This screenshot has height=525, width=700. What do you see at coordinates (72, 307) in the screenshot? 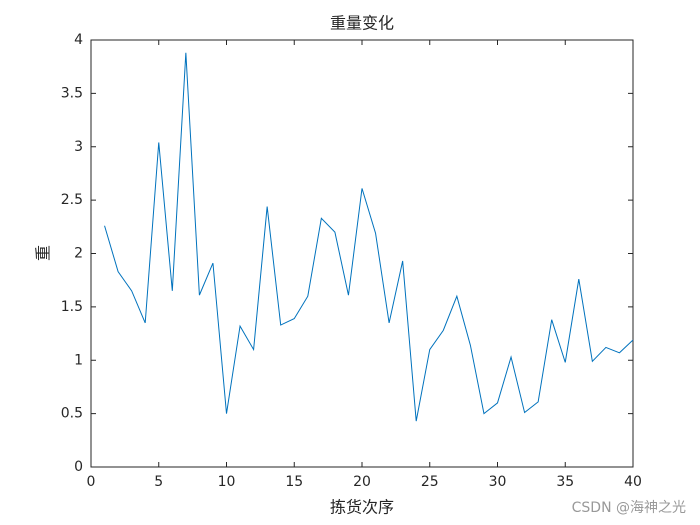
I see `y-tick-label: 1.5` at bounding box center [72, 307].